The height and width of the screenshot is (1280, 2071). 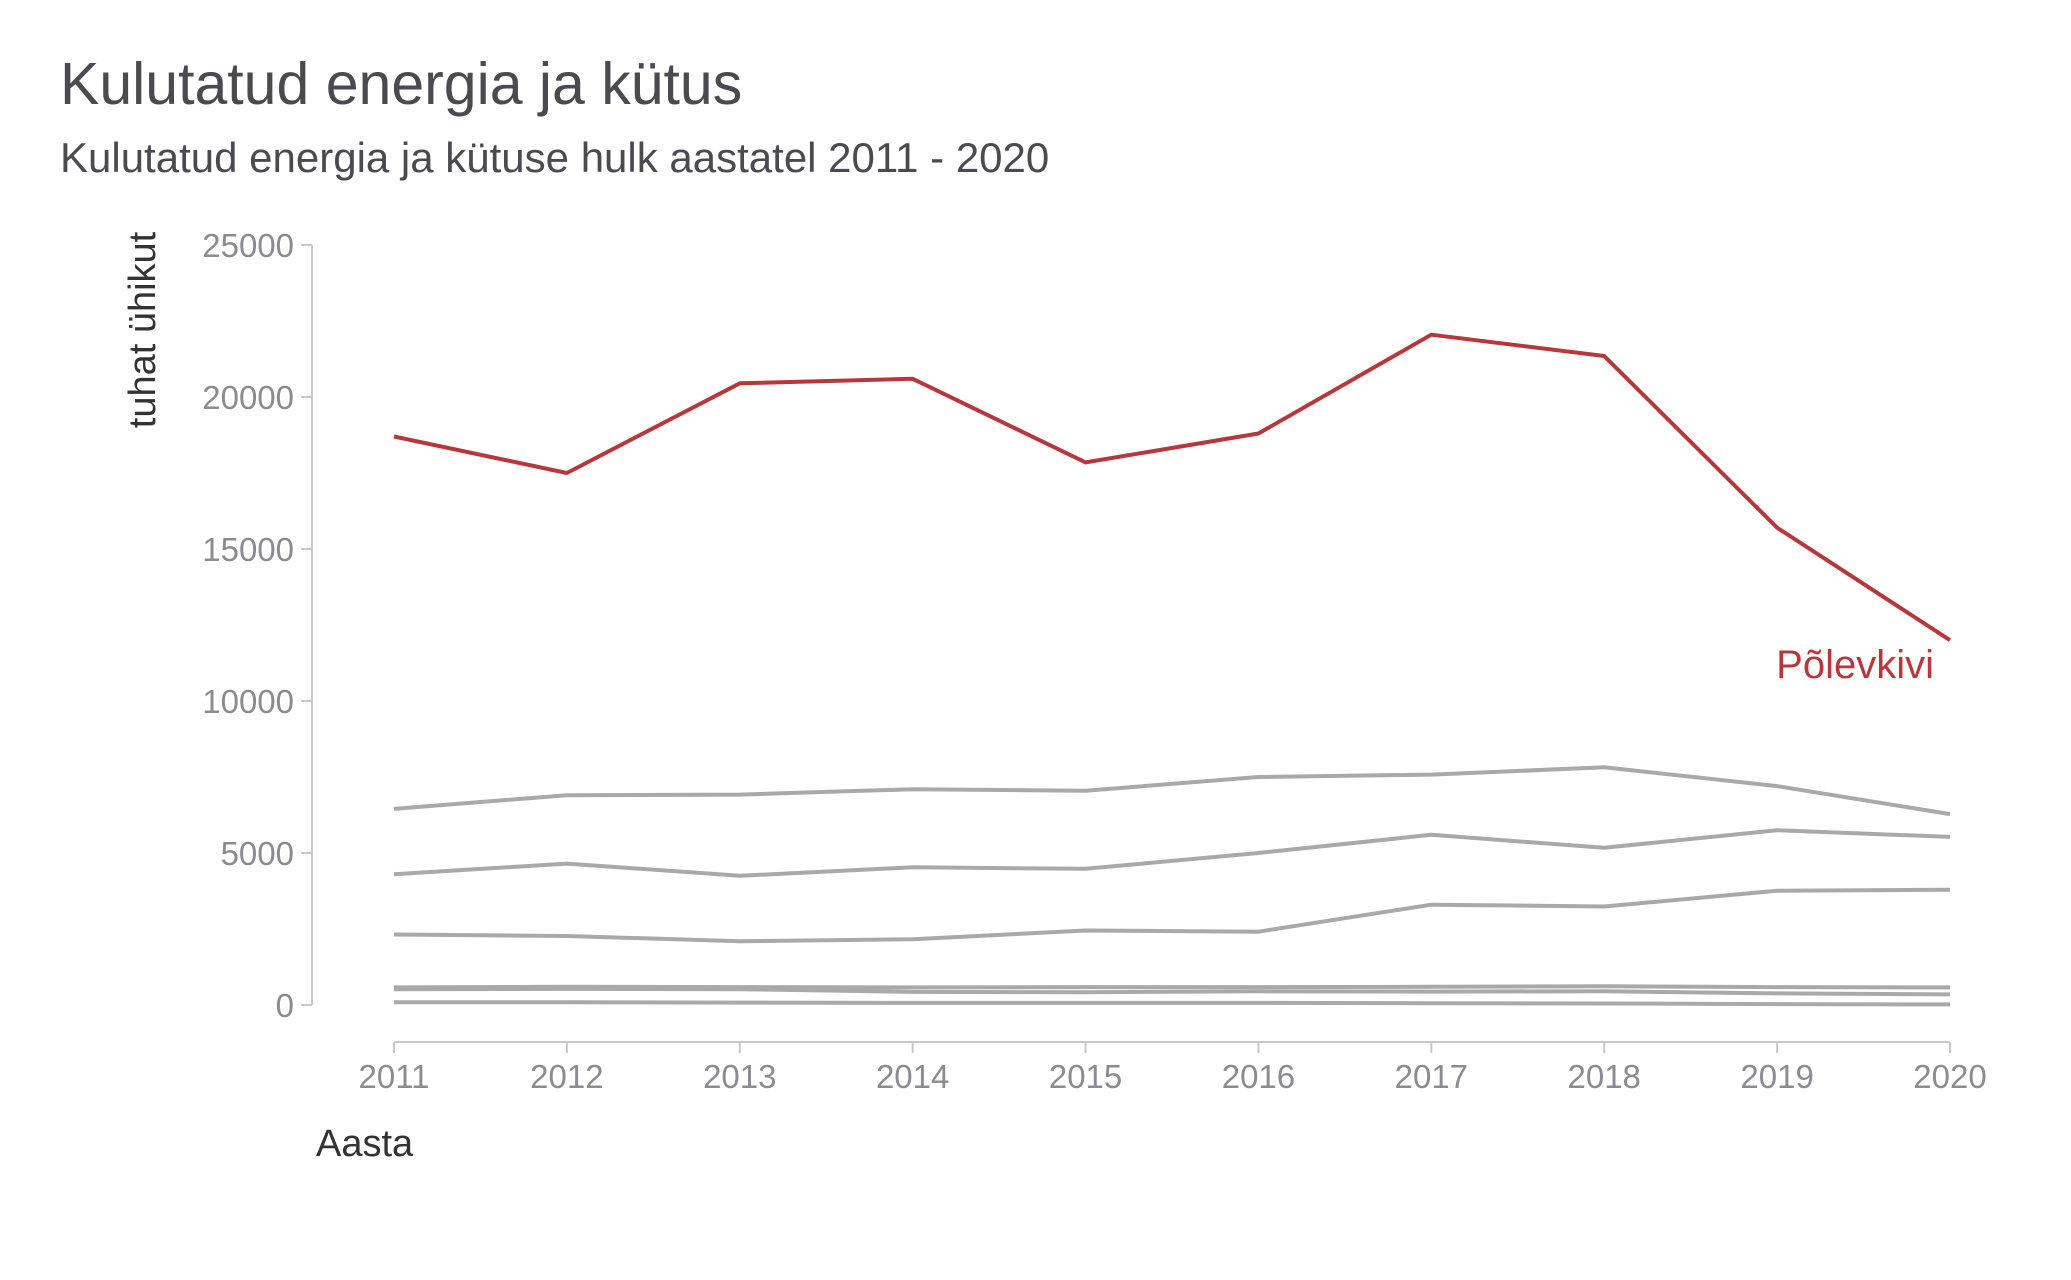 What do you see at coordinates (1085, 1076) in the screenshot?
I see `x-tick-label: 2015` at bounding box center [1085, 1076].